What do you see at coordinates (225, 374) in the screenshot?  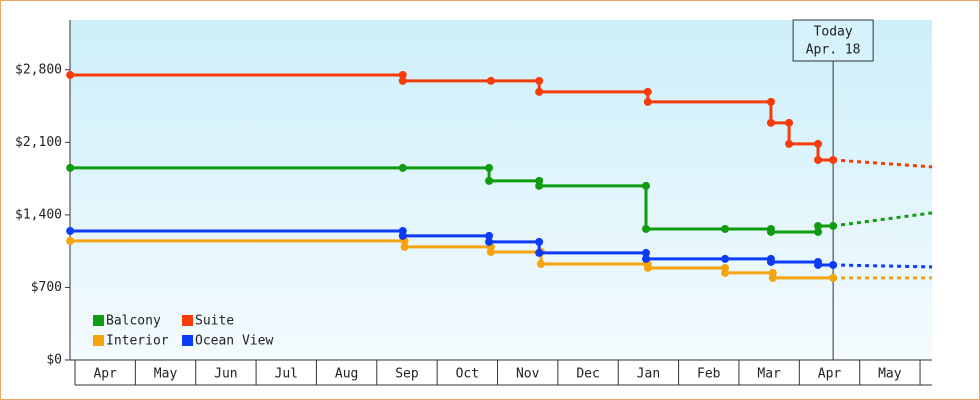 I see `x-tick-label: Jun` at bounding box center [225, 374].